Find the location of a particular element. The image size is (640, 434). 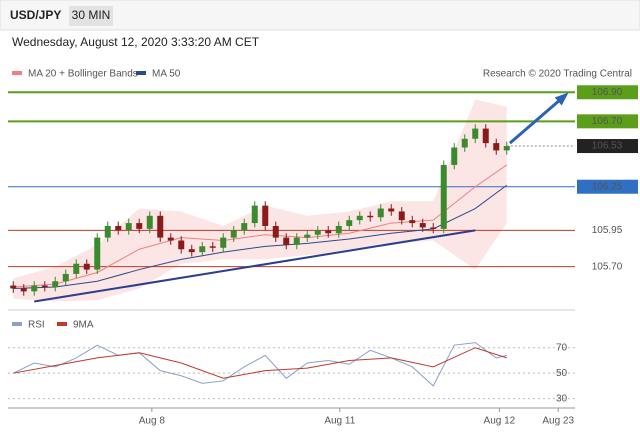

x-tick-label: Aug 11 is located at coordinates (339, 421).